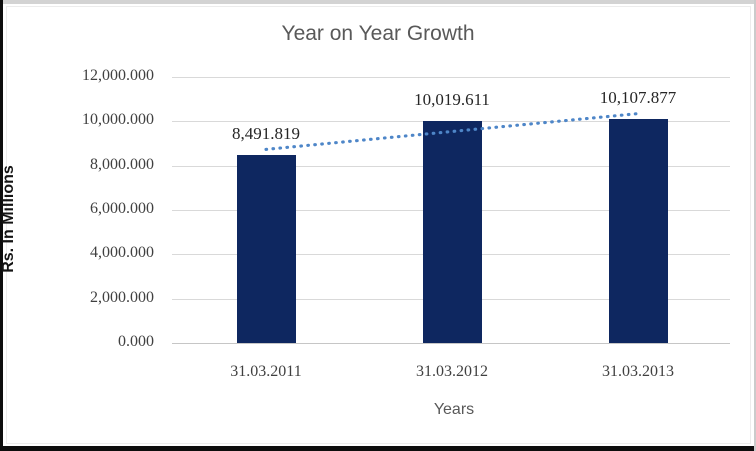  I want to click on bar-2013, so click(638, 231).